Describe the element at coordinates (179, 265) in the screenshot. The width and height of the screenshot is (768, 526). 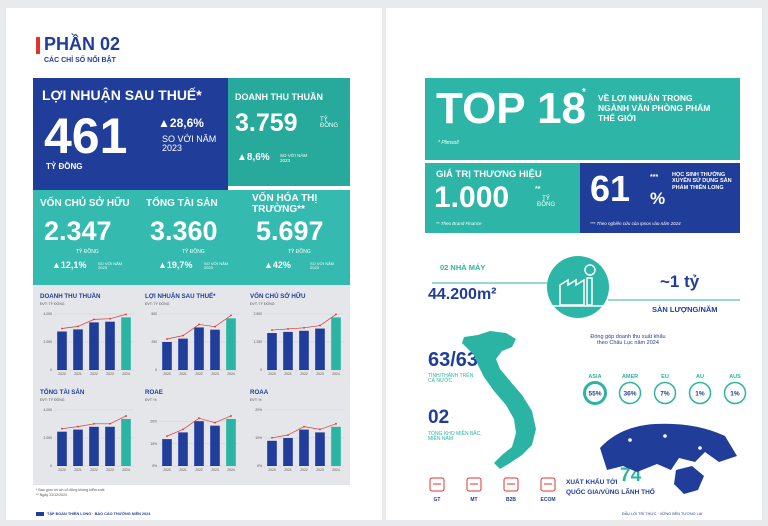
I see `kpi-growth-value: 19,7%` at that location.